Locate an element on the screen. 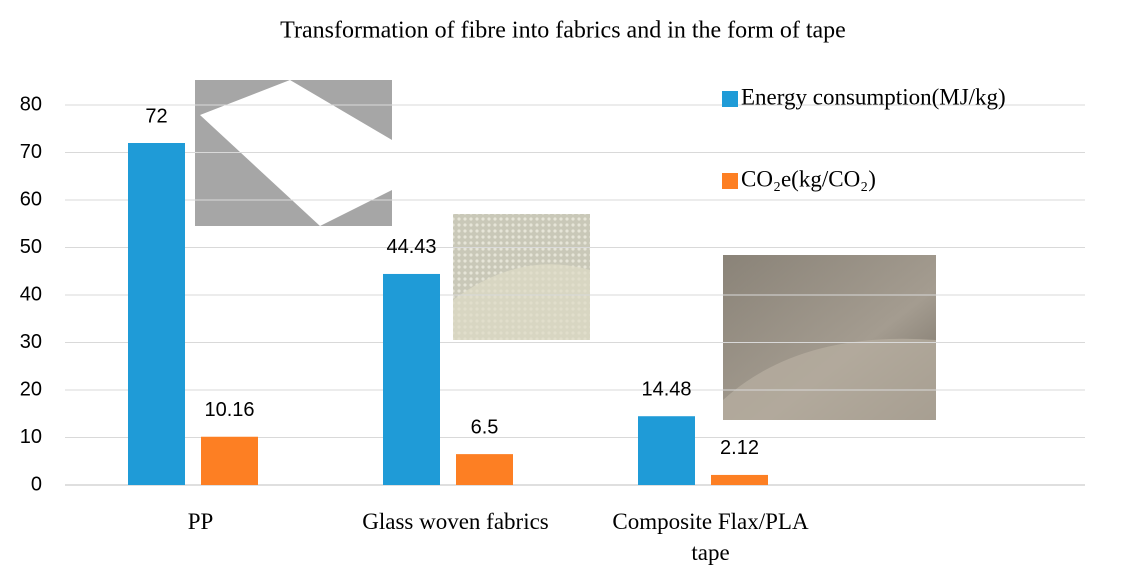 The image size is (1126, 575). y-tick-label: 0 is located at coordinates (36, 484).